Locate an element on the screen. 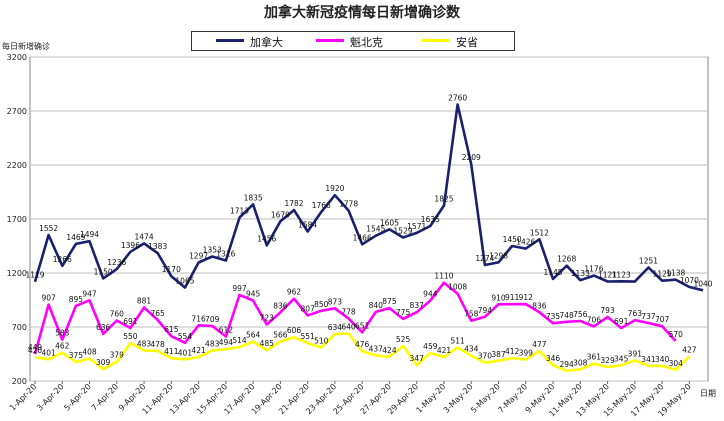 The image size is (724, 421). data-label: 1298 is located at coordinates (498, 255).